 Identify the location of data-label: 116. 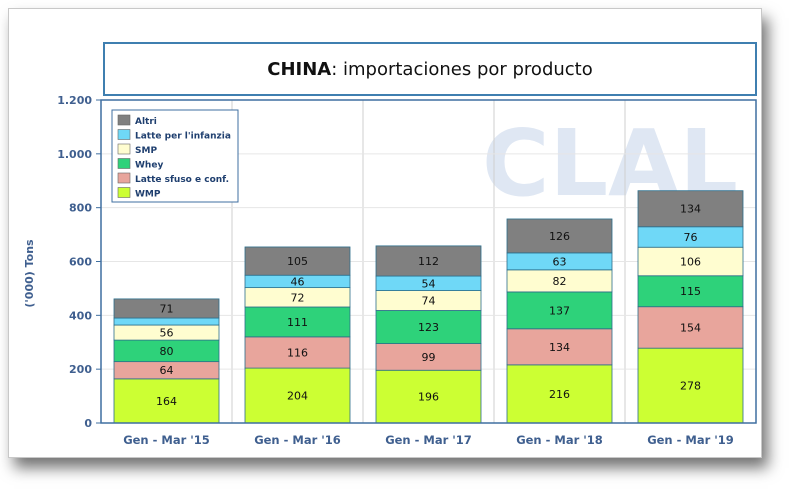
(297, 352).